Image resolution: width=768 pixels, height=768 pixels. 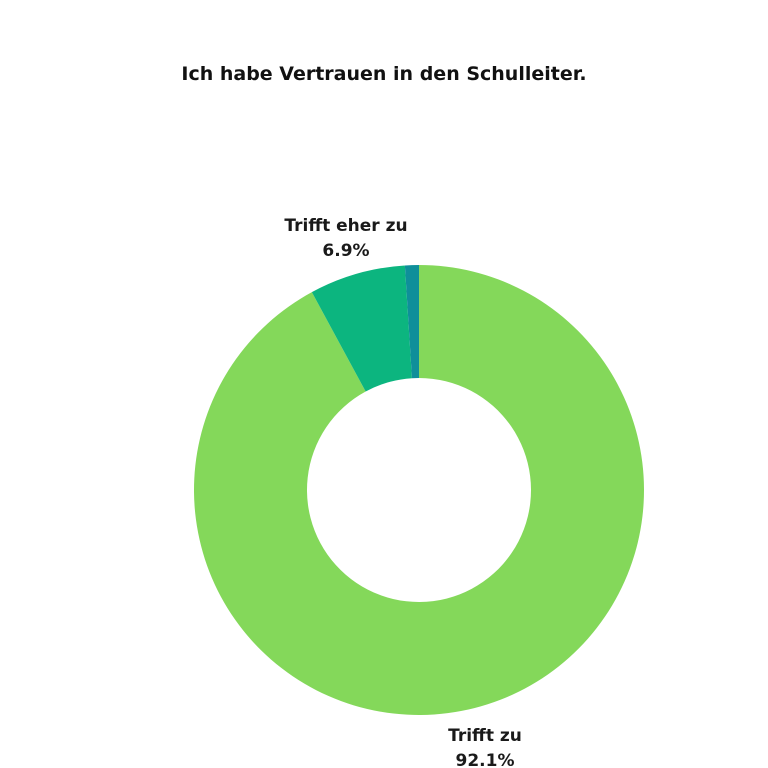 What do you see at coordinates (345, 226) in the screenshot?
I see `slice-label-1: Trifft eher zu` at bounding box center [345, 226].